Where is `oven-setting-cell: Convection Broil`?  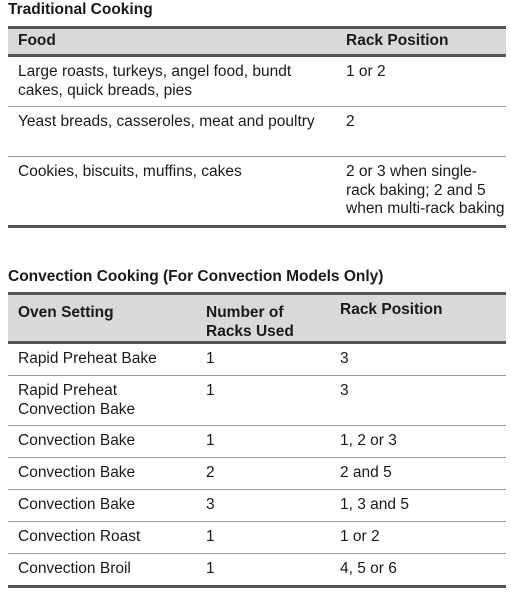 oven-setting-cell: Convection Broil is located at coordinates (102, 570).